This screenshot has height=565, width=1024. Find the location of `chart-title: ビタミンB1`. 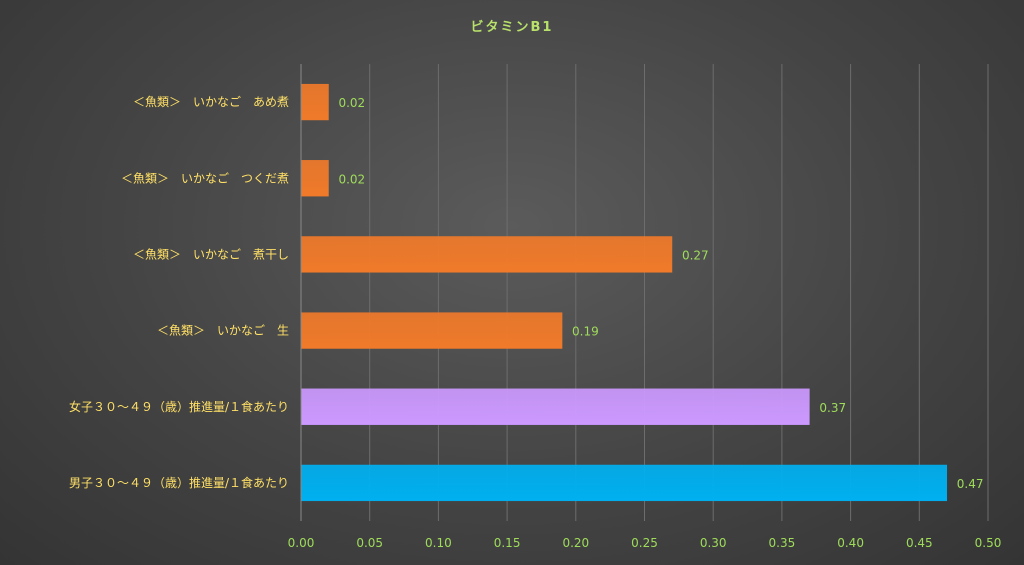

chart-title: ビタミンB1 is located at coordinates (512, 27).